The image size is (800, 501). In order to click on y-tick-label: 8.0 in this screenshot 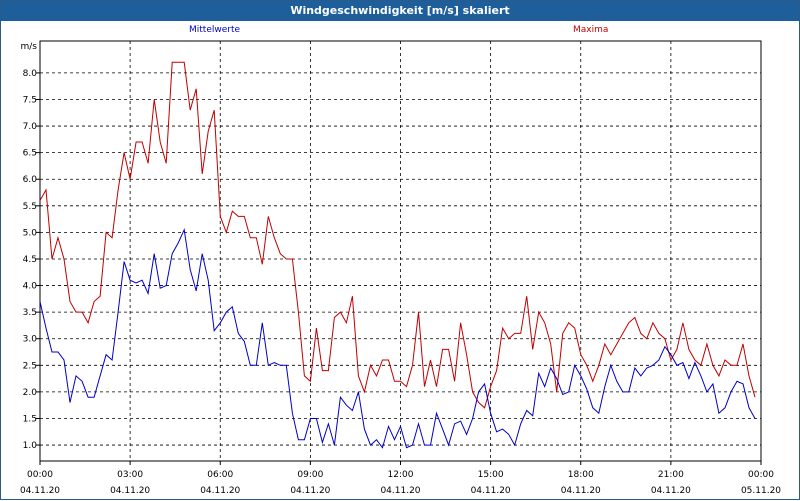, I will do `click(30, 74)`.